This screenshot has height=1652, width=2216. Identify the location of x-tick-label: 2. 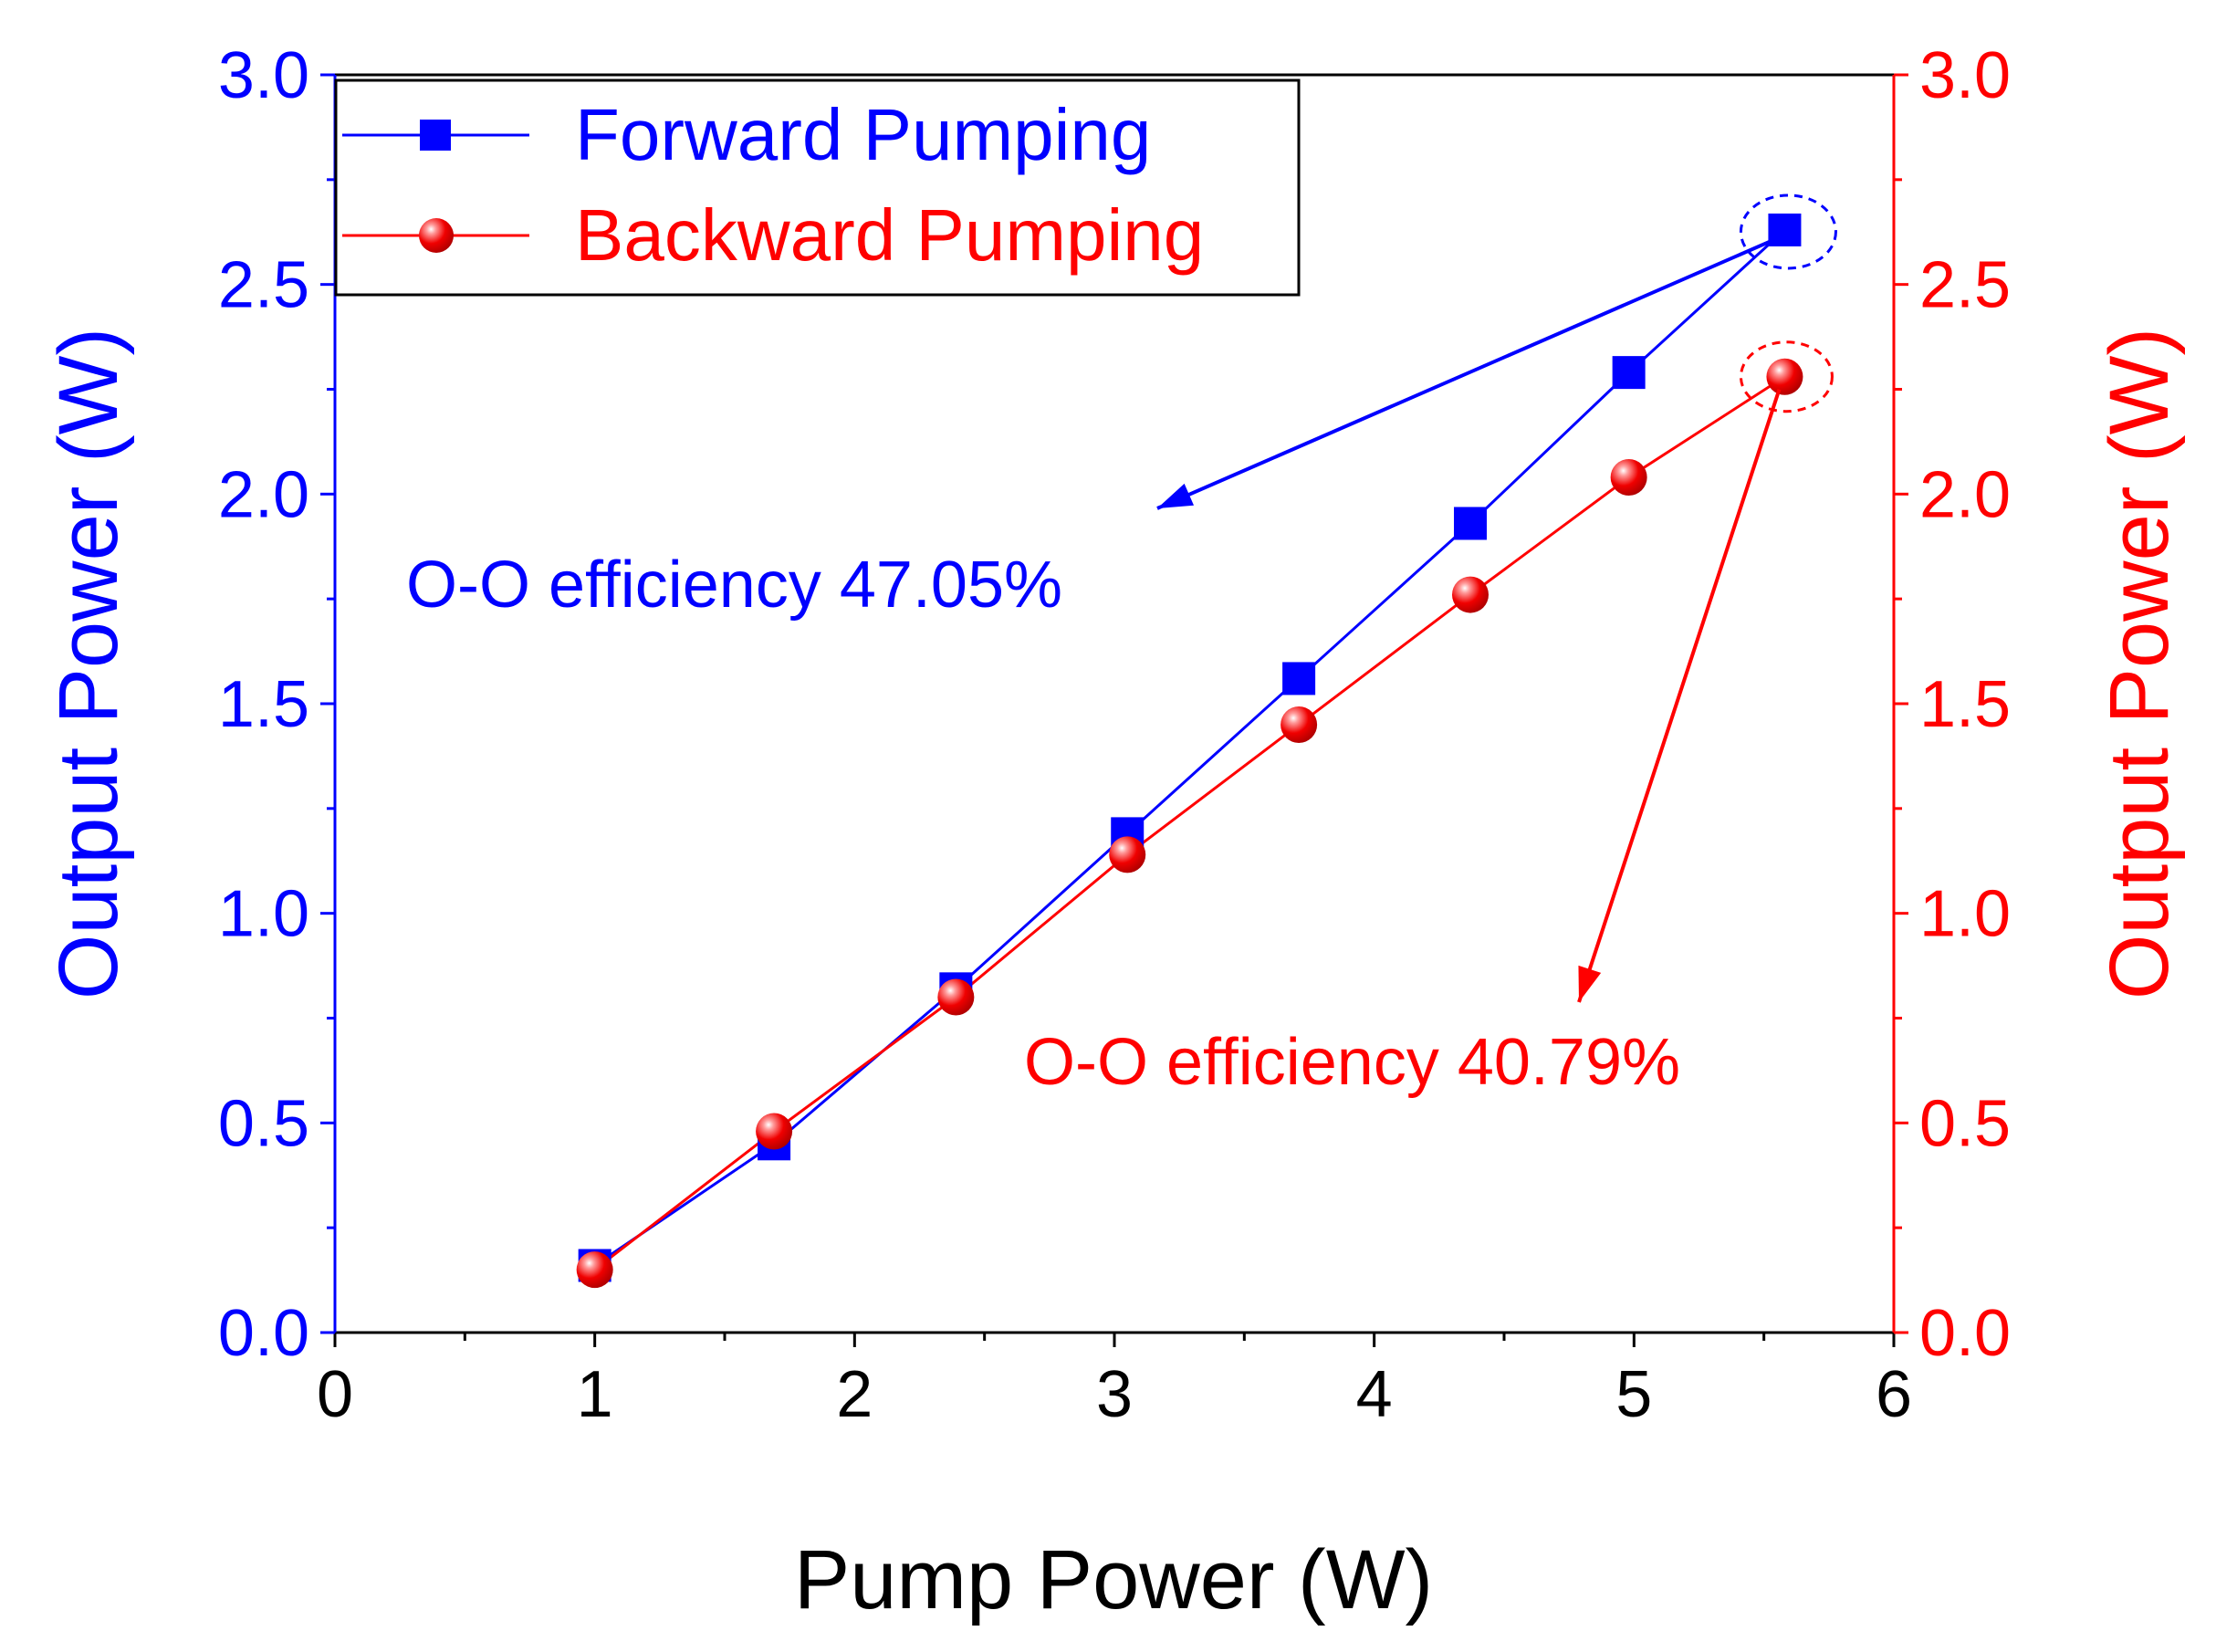
(854, 1394).